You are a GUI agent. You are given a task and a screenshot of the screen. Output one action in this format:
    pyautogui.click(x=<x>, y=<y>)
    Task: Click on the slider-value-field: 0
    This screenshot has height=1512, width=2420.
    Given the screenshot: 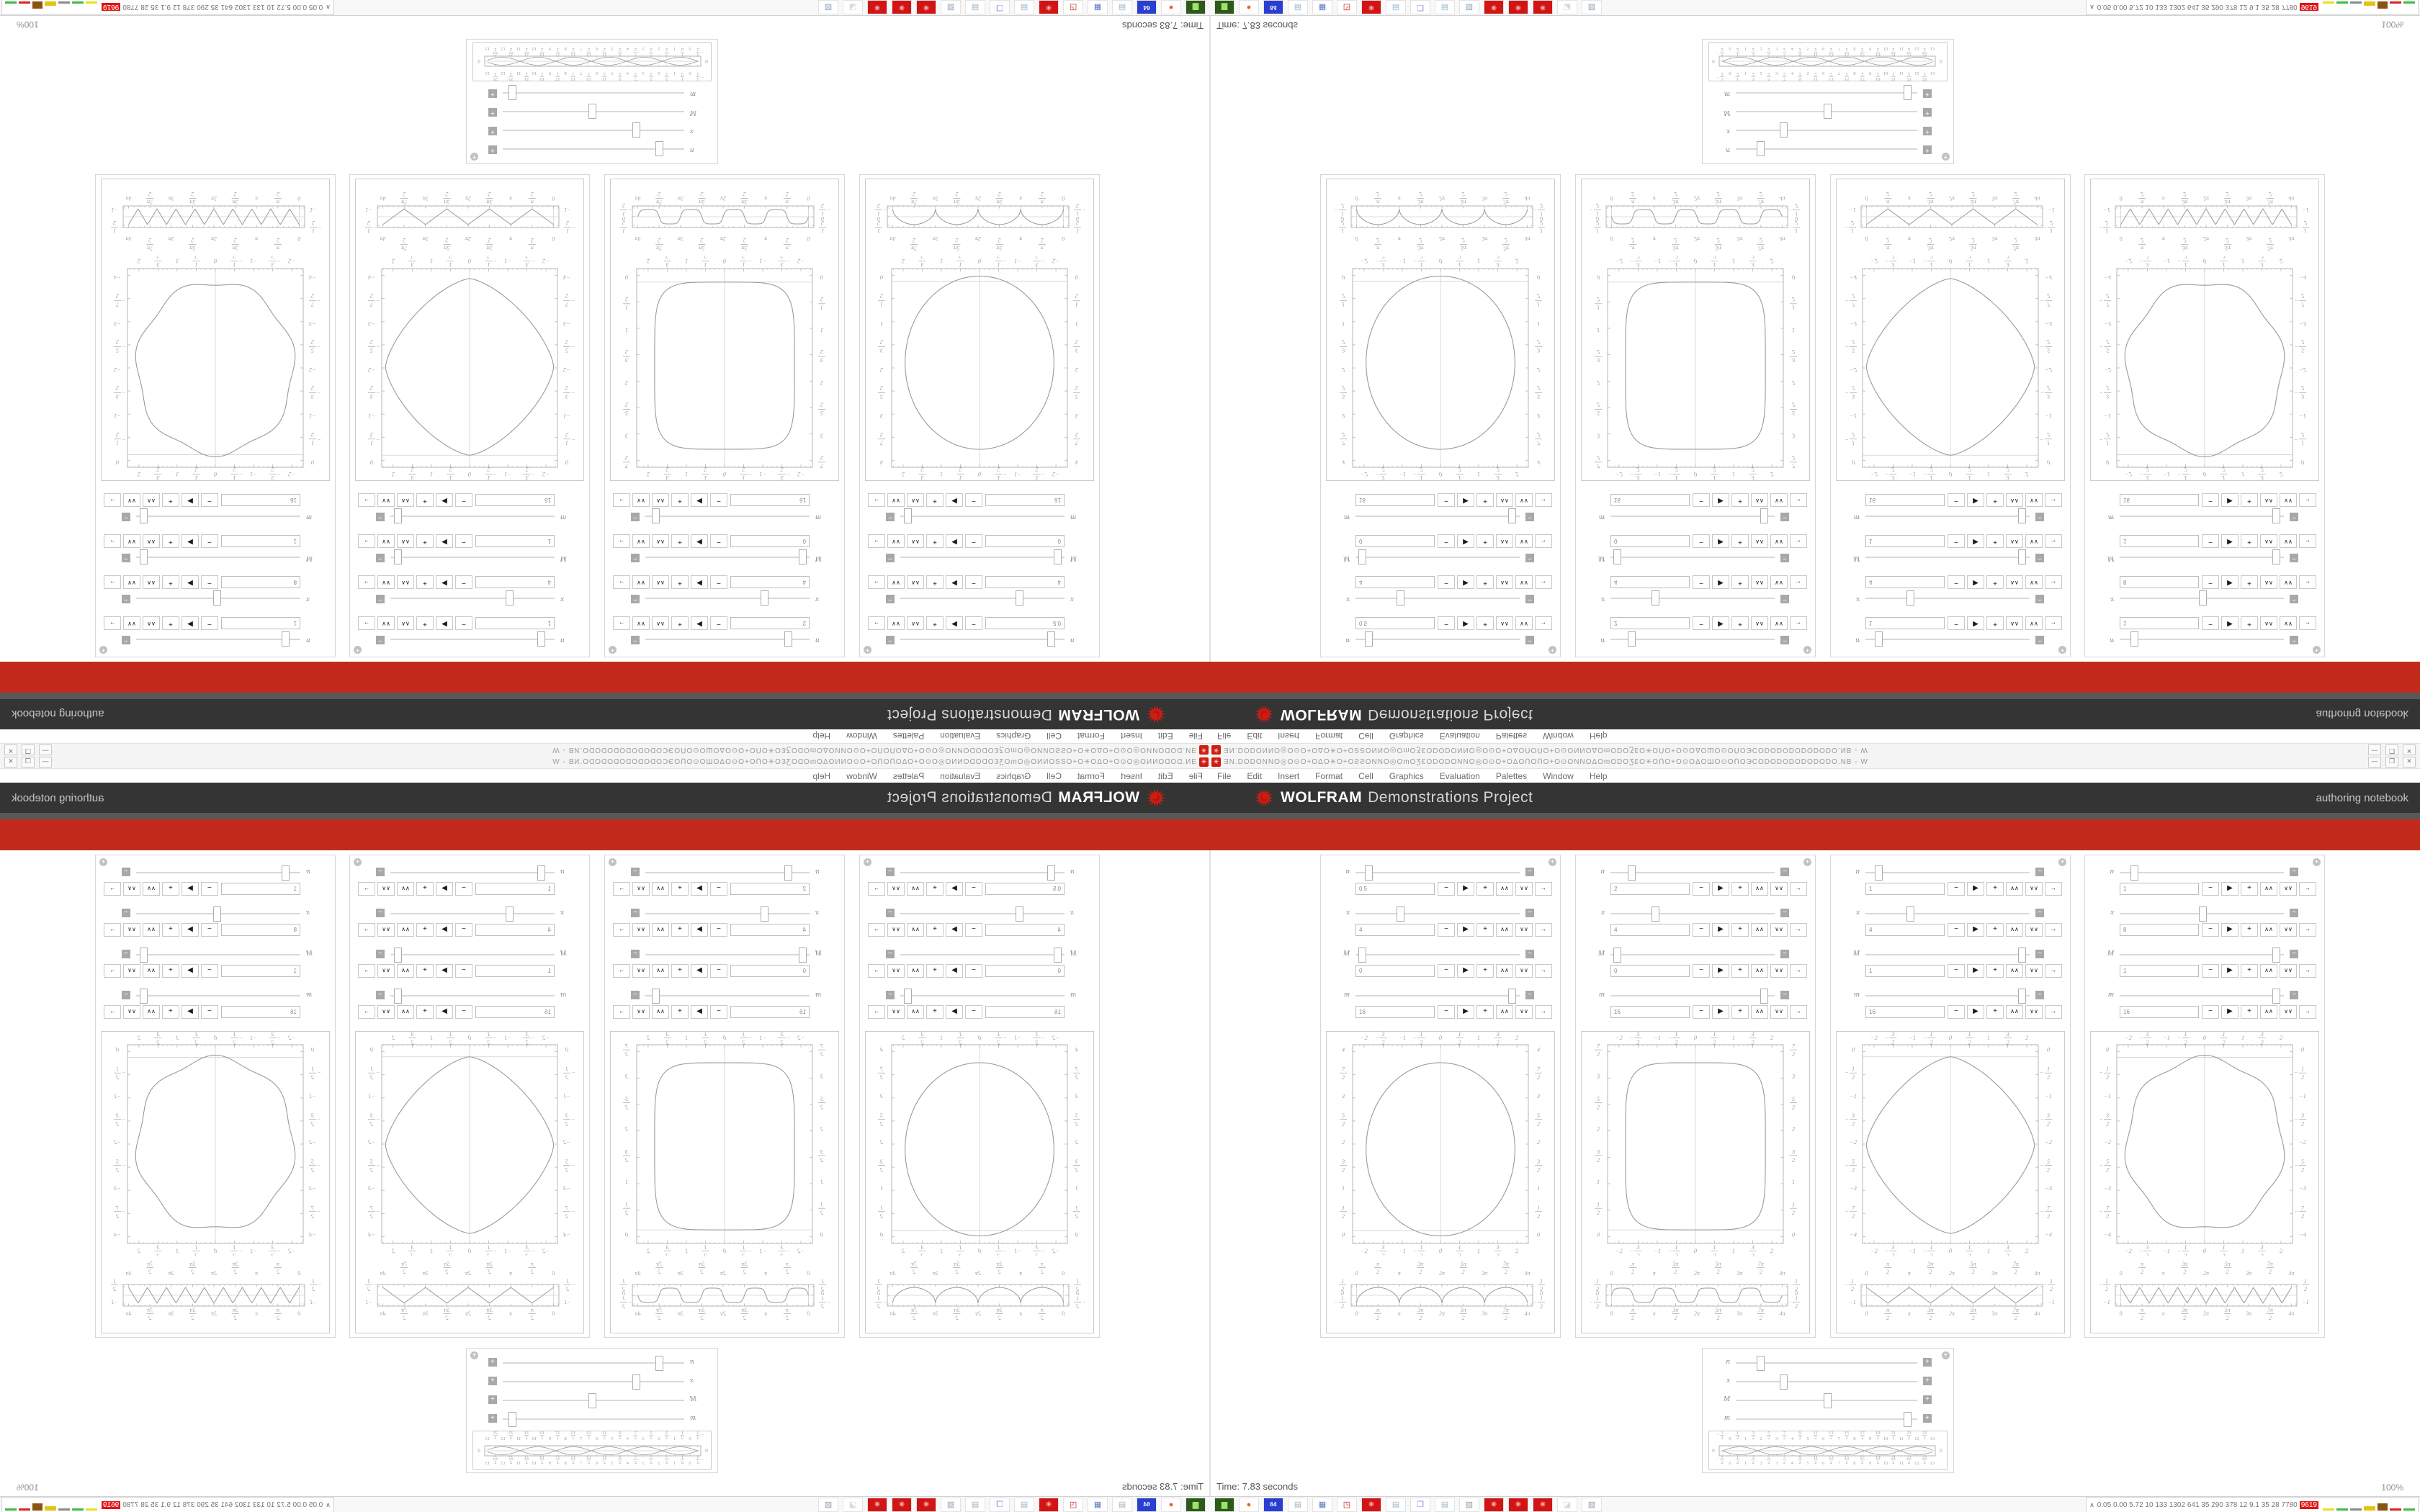 What is the action you would take?
    pyautogui.click(x=770, y=971)
    